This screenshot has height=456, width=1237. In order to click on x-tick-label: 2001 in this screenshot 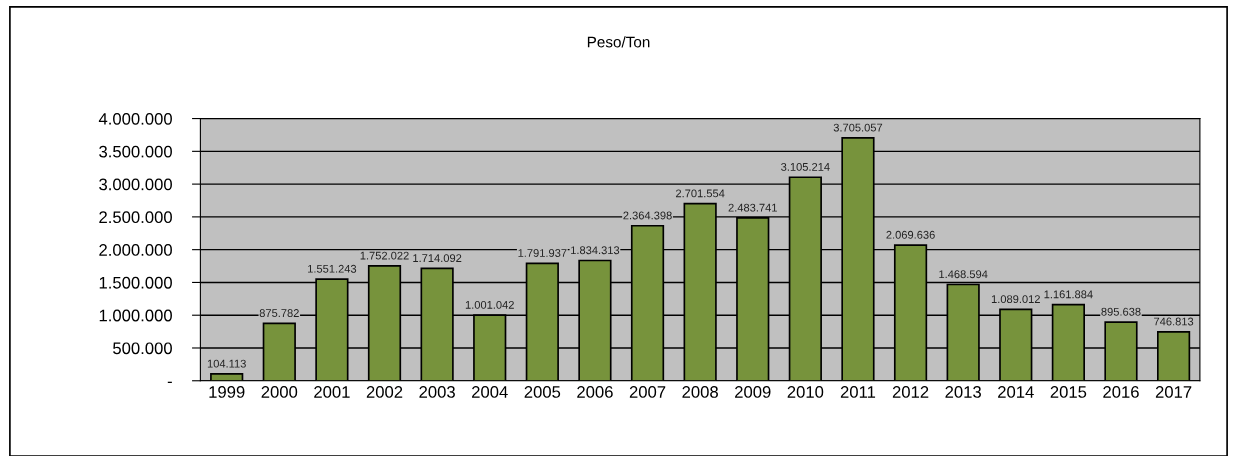, I will do `click(332, 392)`.